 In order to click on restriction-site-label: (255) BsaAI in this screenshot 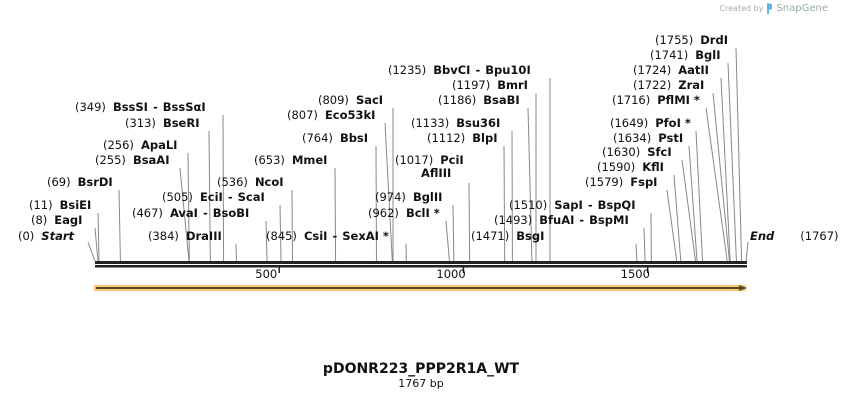, I will do `click(132, 160)`.